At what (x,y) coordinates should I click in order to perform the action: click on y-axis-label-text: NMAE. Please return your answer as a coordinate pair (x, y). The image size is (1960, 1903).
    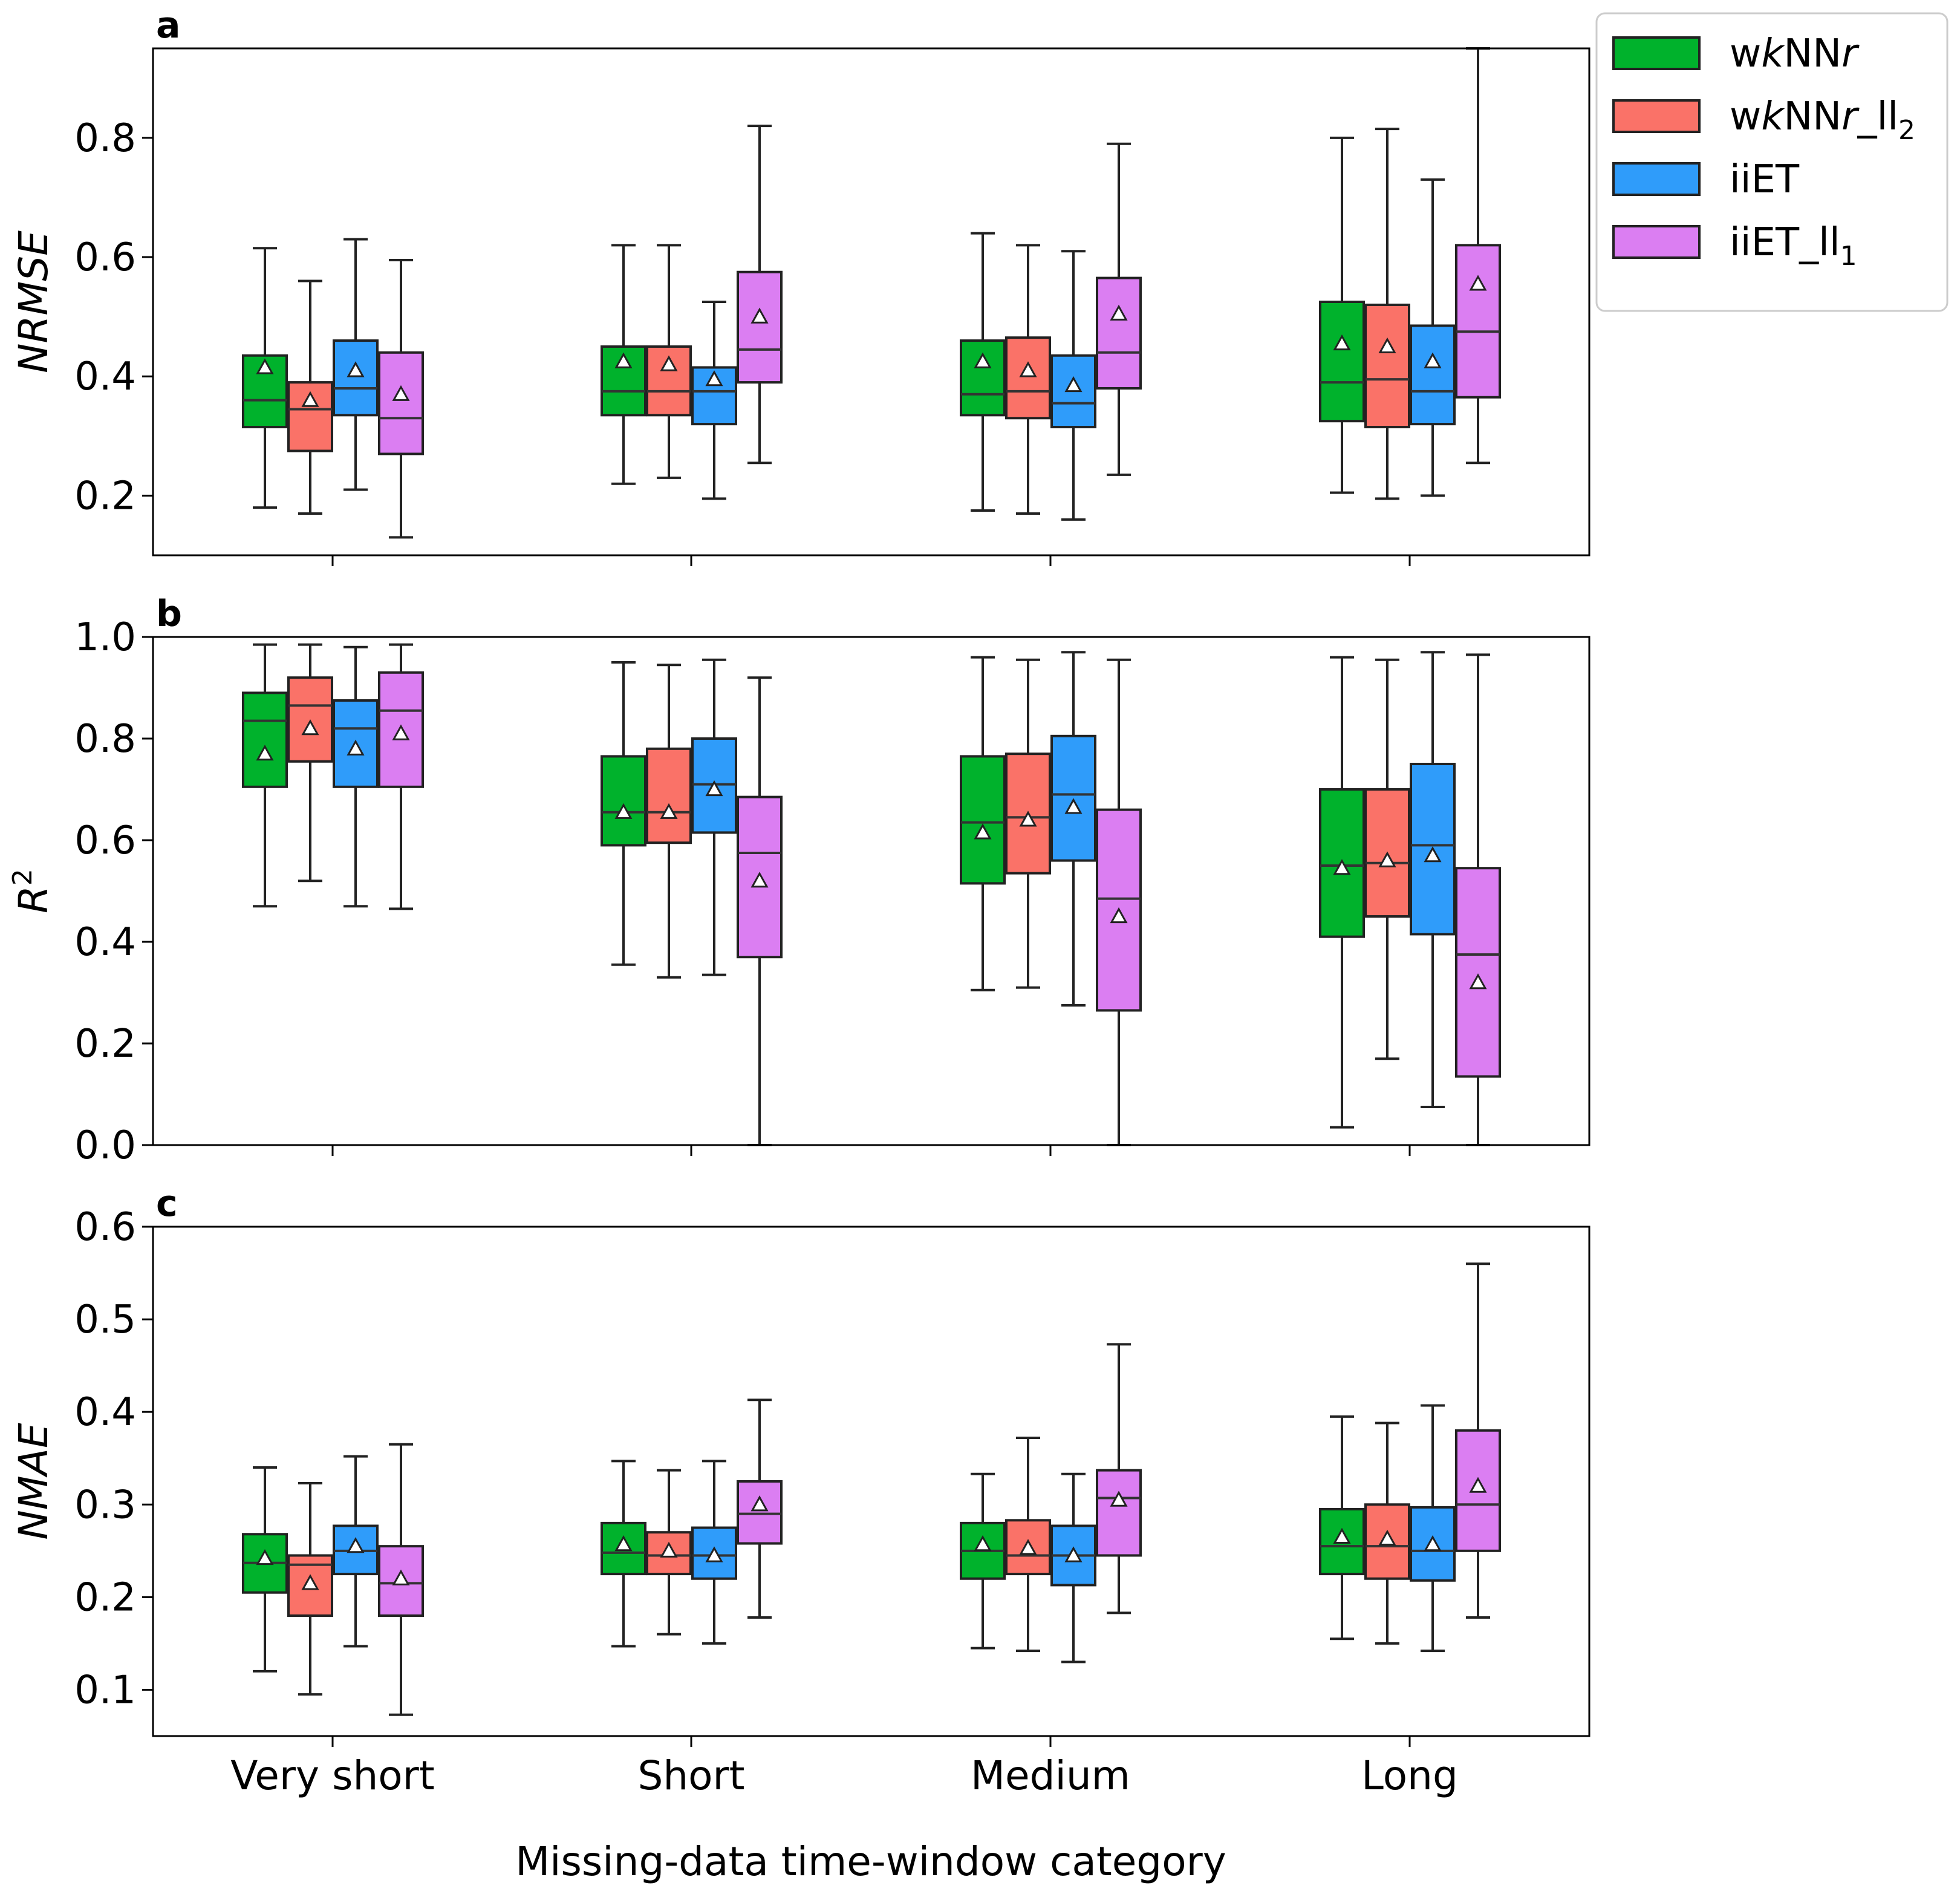
    Looking at the image, I should click on (33, 1481).